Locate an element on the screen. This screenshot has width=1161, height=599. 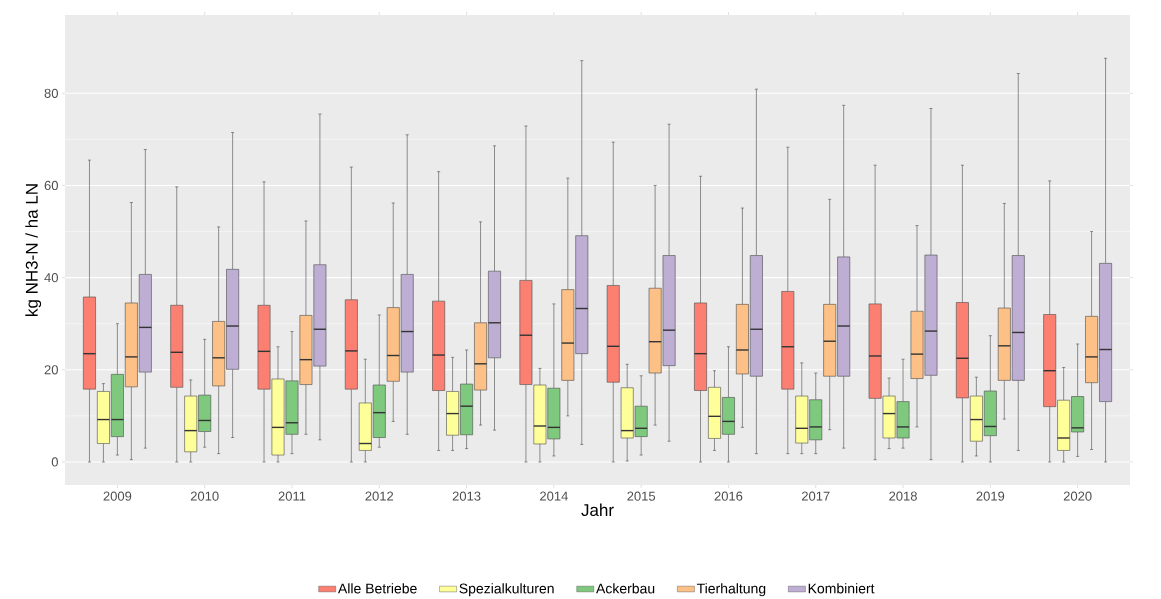
x-tick-label: 2009 is located at coordinates (117, 496).